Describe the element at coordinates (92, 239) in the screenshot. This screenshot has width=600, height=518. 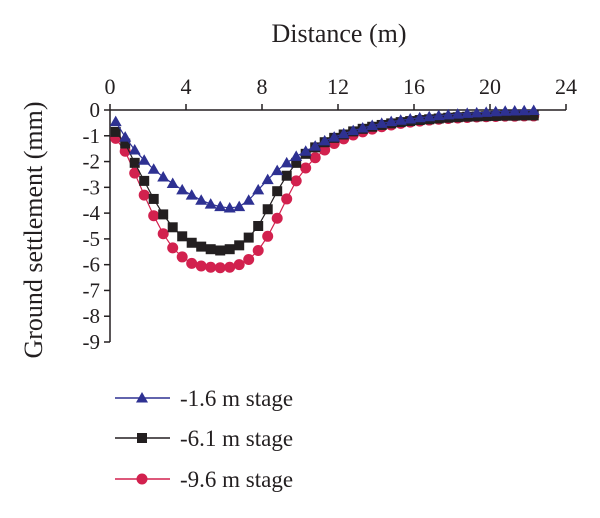
I see `y-tick-label: -5` at that location.